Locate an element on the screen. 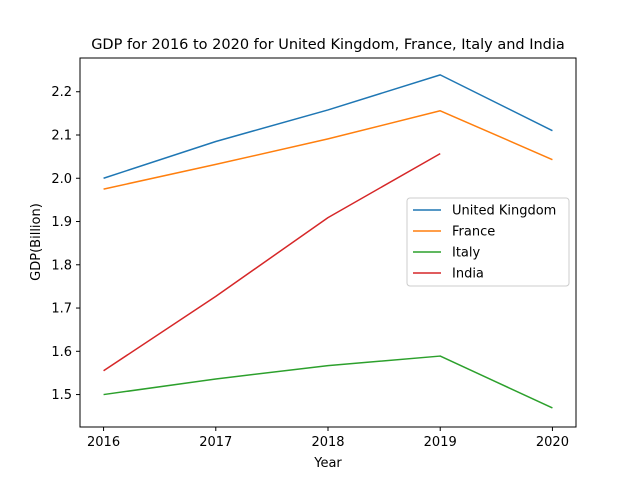 This screenshot has height=480, width=640. legend-label-united-kingdom: United Kingdom is located at coordinates (504, 211).